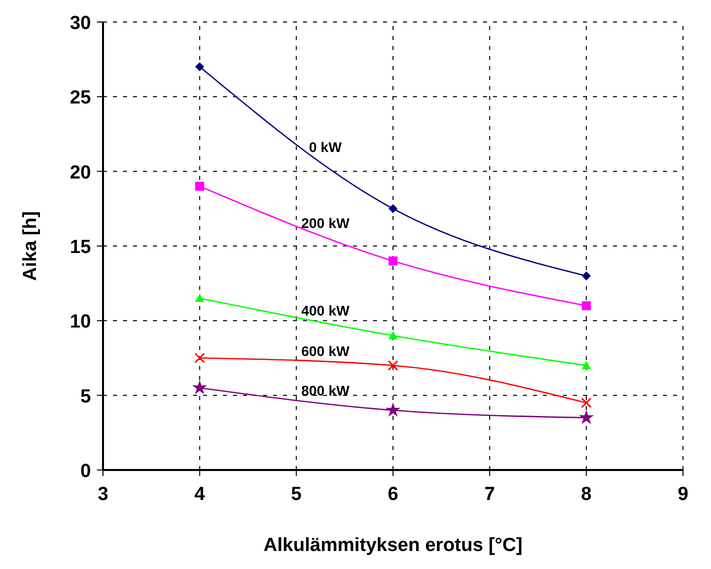 The width and height of the screenshot is (711, 569). I want to click on x-tick-label: 6, so click(393, 494).